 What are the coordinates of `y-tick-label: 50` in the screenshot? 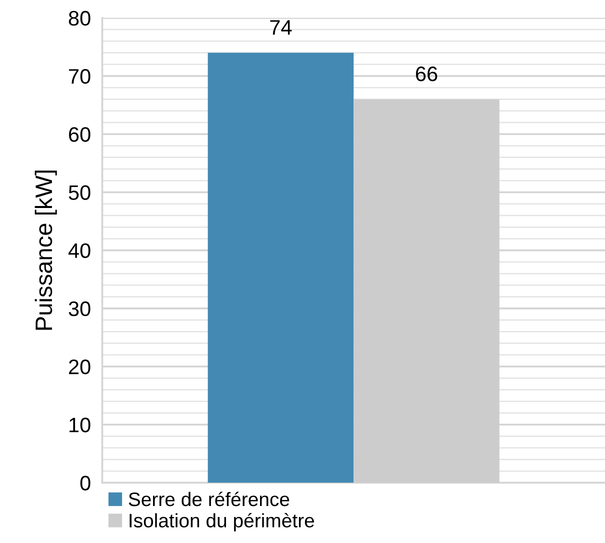 It's located at (79, 192).